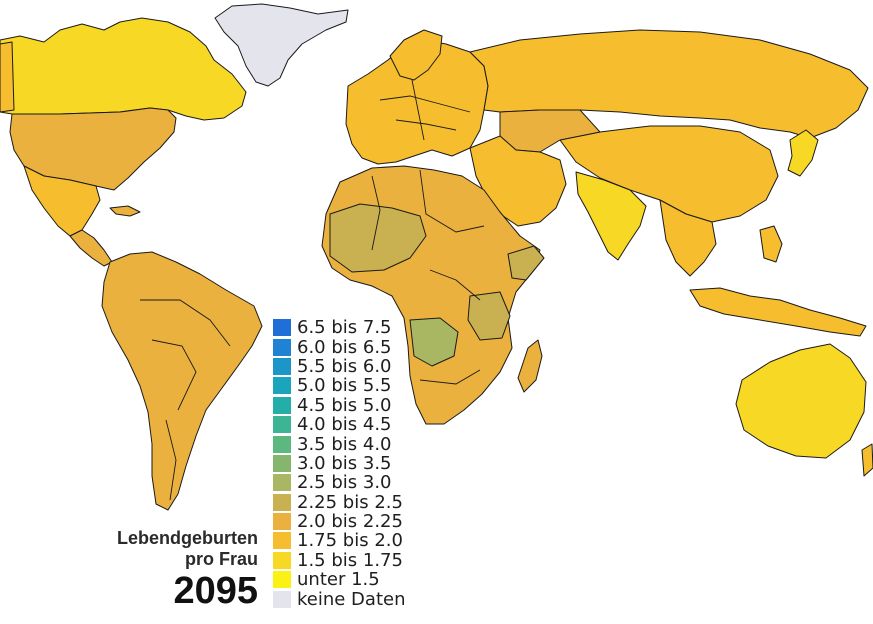 The height and width of the screenshot is (624, 873). What do you see at coordinates (344, 405) in the screenshot?
I see `legend-label: 4.5 bis 5.0` at bounding box center [344, 405].